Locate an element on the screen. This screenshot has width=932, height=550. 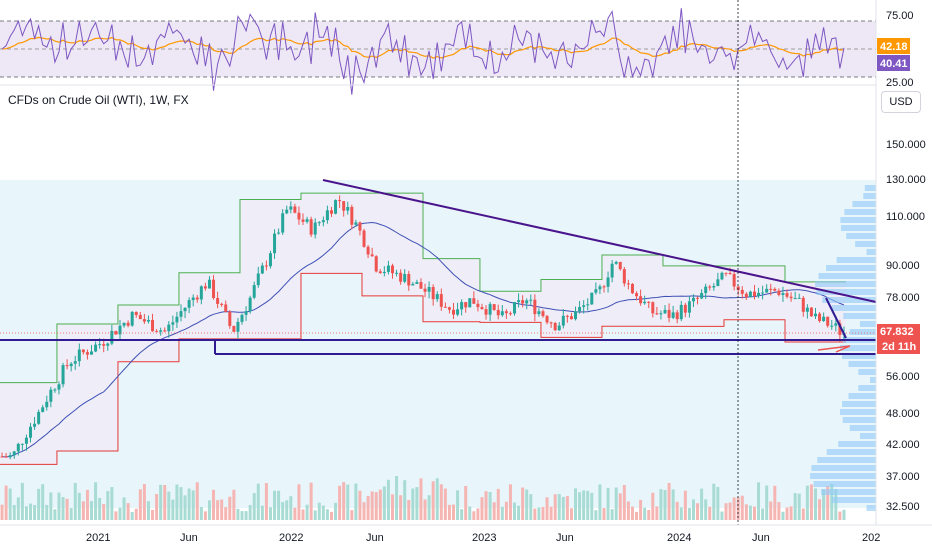
time-scale-bg is located at coordinates (466, 537).